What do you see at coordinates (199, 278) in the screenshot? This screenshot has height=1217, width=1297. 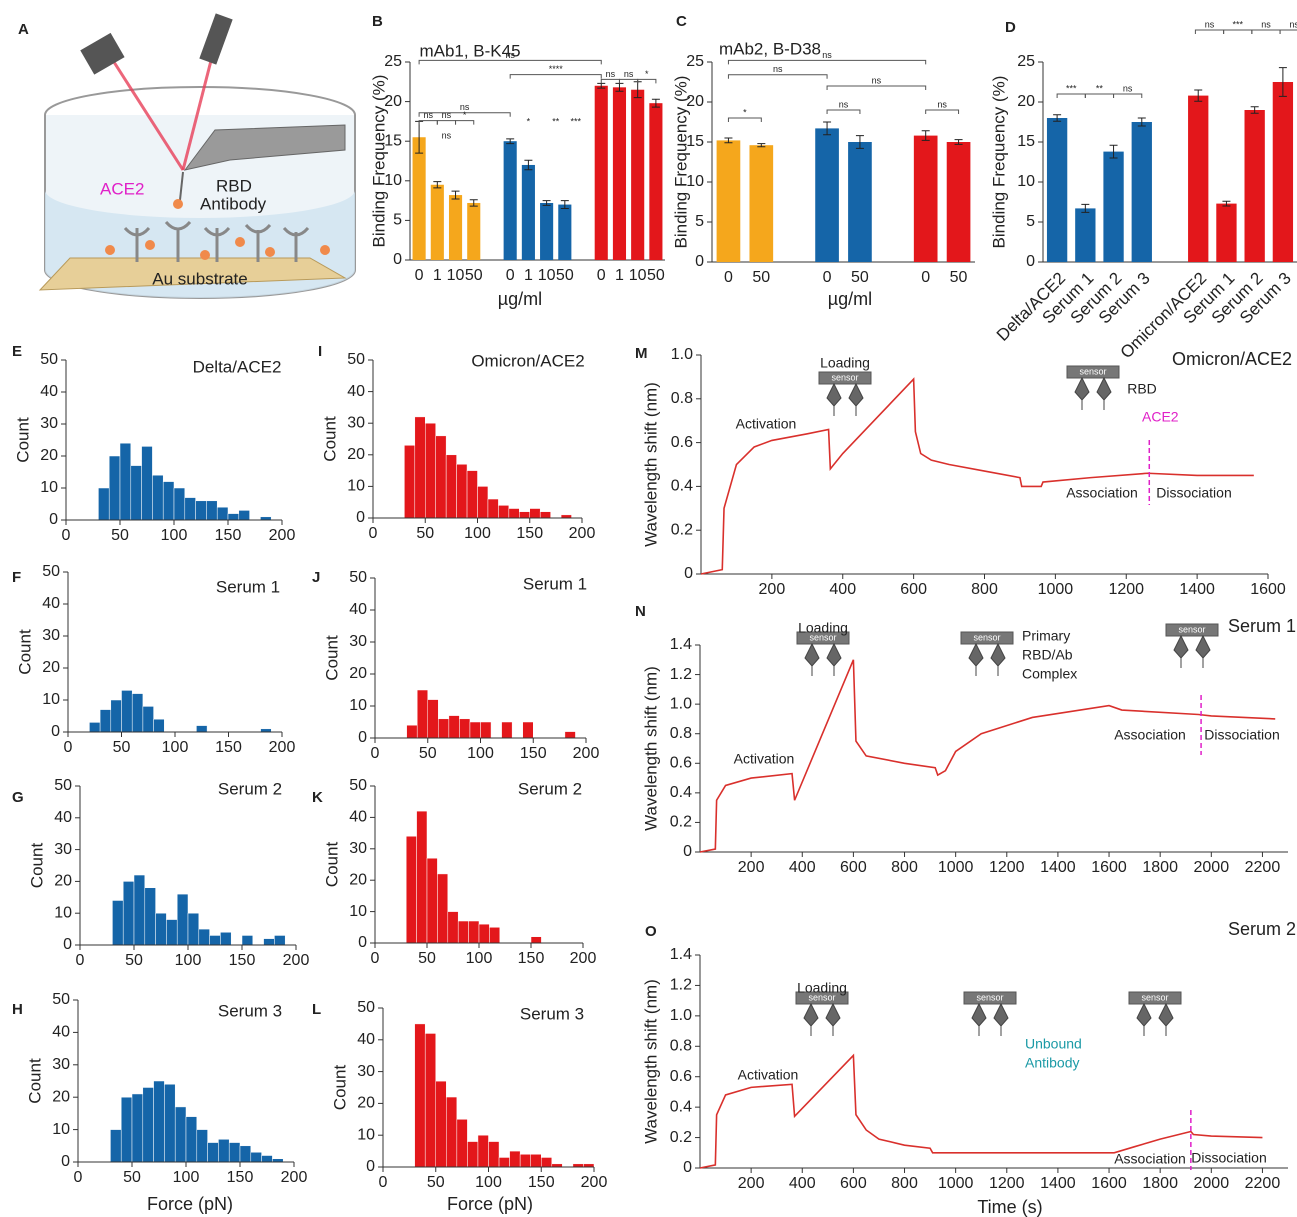 I see `schematic-label: Au substrate` at bounding box center [199, 278].